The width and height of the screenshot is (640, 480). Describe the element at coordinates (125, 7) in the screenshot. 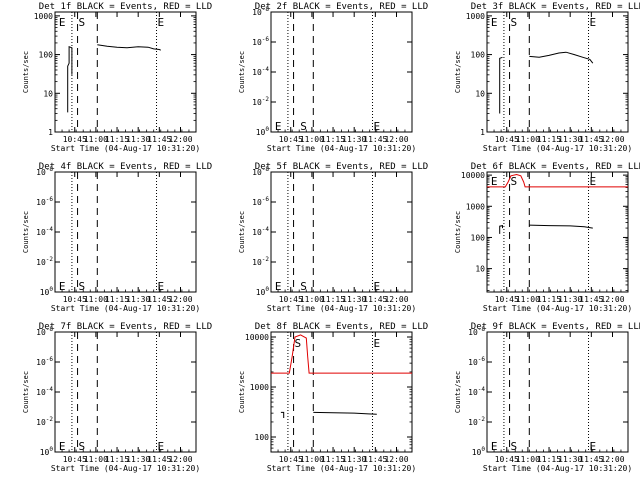

I see `panel-title: Det 1f BLACK = Events, RED = LLD` at that location.